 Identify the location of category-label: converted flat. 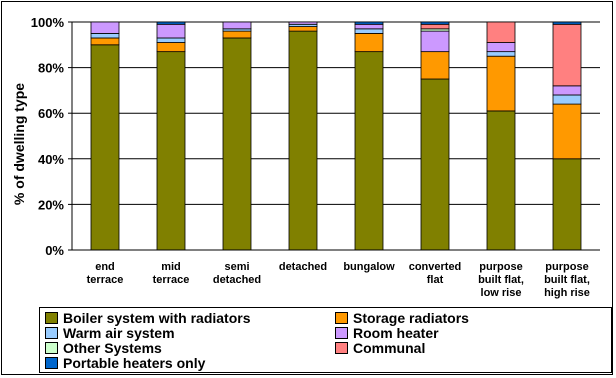
(435, 273).